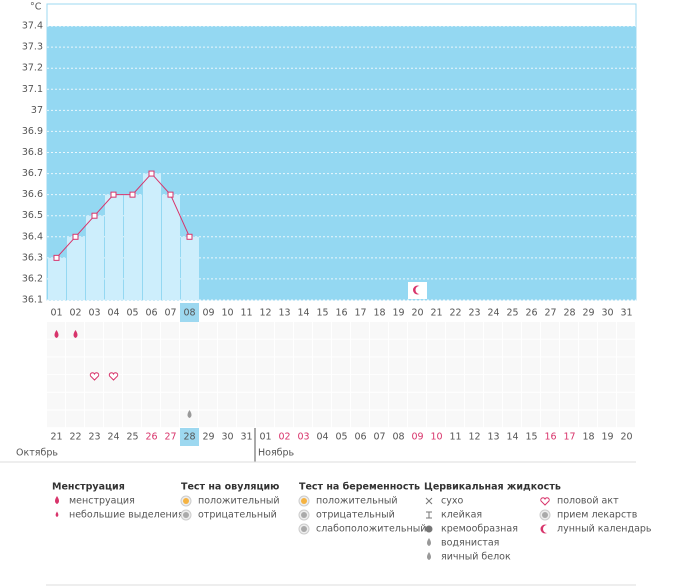 The width and height of the screenshot is (675, 587). I want to click on cycle-day: 14, so click(512, 437).